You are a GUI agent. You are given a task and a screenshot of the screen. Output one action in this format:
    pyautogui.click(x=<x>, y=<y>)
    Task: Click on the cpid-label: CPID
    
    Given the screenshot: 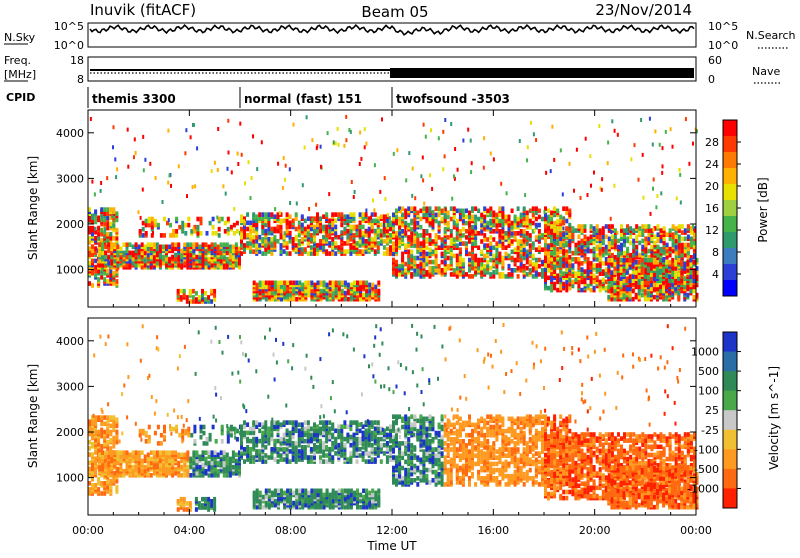 What is the action you would take?
    pyautogui.click(x=20, y=97)
    